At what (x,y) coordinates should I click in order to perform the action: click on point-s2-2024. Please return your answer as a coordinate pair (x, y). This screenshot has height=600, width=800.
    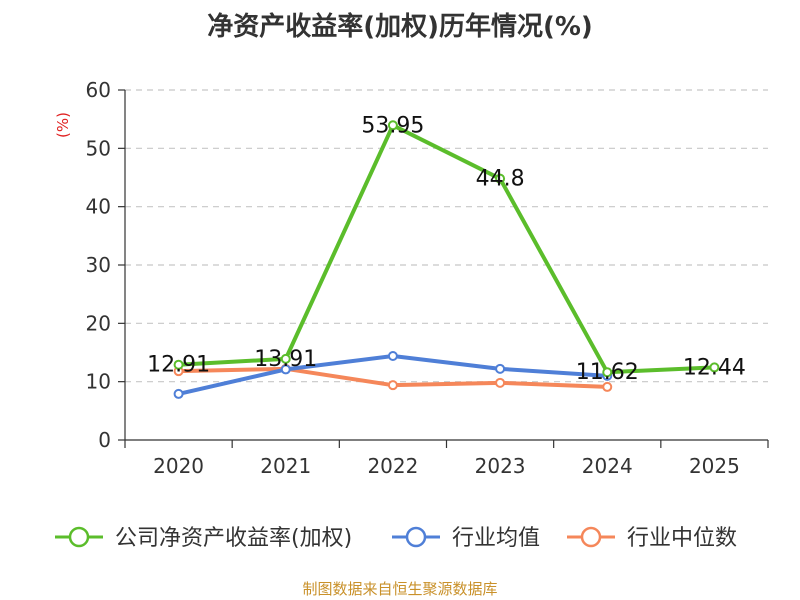
    Looking at the image, I should click on (607, 386).